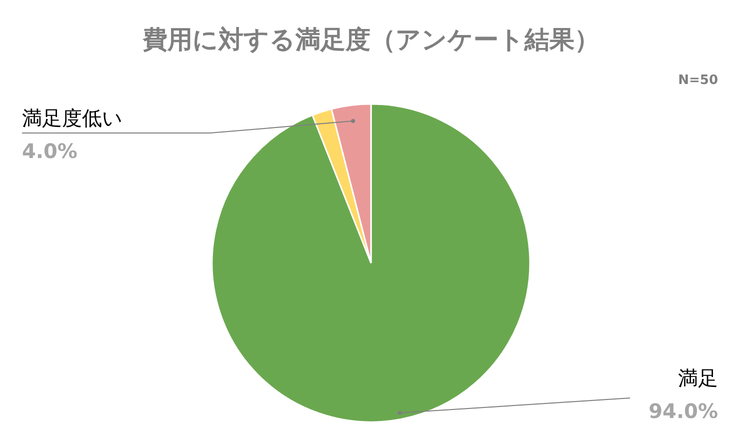 The image size is (742, 444). What do you see at coordinates (371, 39) in the screenshot?
I see `chart-title: 費用に対する満足度（アンケート結果）` at bounding box center [371, 39].